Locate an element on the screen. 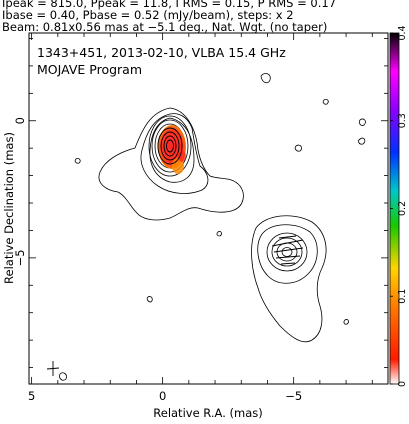  lobe-outer-contour is located at coordinates (289, 279).